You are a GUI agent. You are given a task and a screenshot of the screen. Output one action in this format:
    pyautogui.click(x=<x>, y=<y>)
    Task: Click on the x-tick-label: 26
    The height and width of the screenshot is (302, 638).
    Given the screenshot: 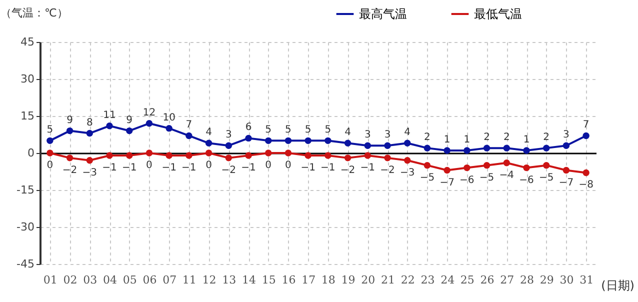 What is the action you would take?
    pyautogui.click(x=487, y=280)
    